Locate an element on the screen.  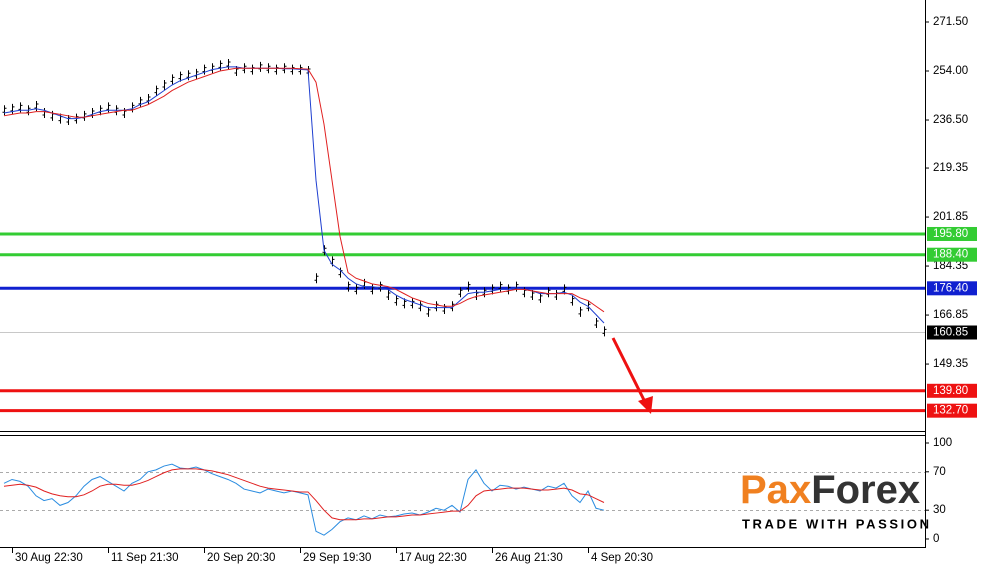
level-label: 188.40 is located at coordinates (950, 255).